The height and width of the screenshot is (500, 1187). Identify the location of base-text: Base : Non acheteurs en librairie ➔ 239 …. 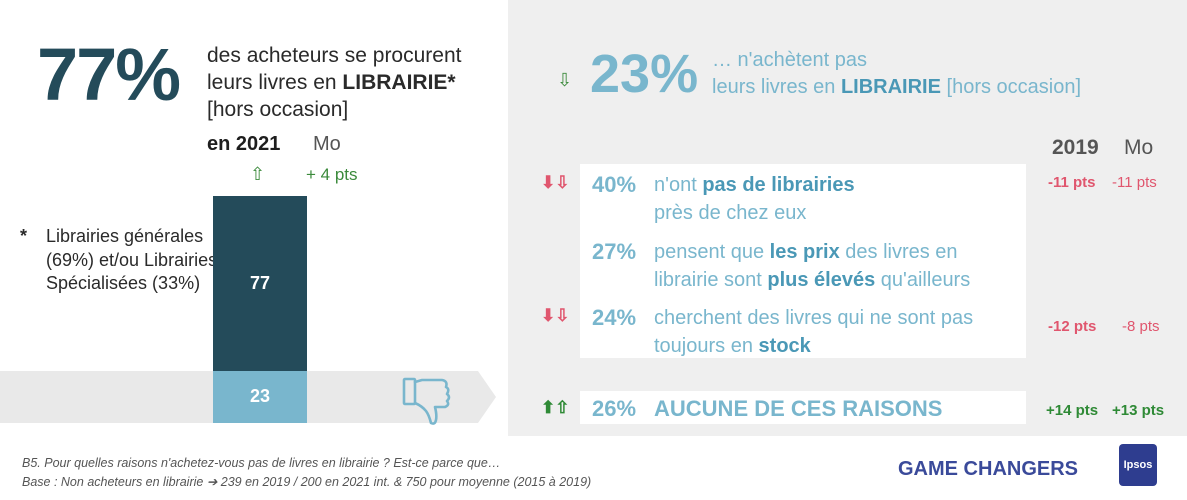
(307, 482).